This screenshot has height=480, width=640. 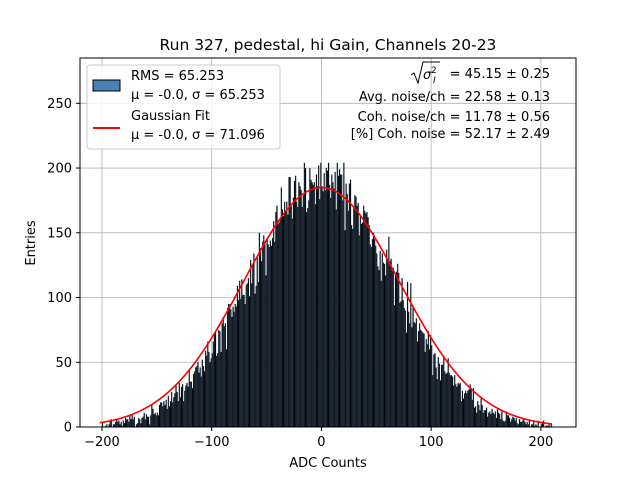 What do you see at coordinates (318, 438) in the screenshot?
I see `x-axis: −200 −100 0 100 200` at bounding box center [318, 438].